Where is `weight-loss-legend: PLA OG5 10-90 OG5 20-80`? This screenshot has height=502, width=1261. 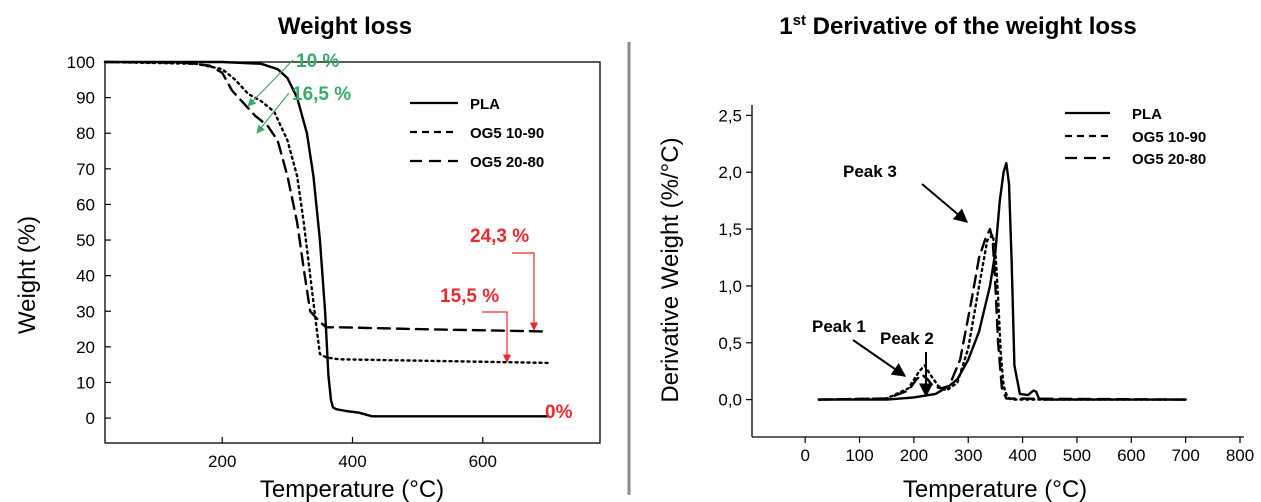 weight-loss-legend: PLA OG5 10-90 OG5 20-80 is located at coordinates (477, 133).